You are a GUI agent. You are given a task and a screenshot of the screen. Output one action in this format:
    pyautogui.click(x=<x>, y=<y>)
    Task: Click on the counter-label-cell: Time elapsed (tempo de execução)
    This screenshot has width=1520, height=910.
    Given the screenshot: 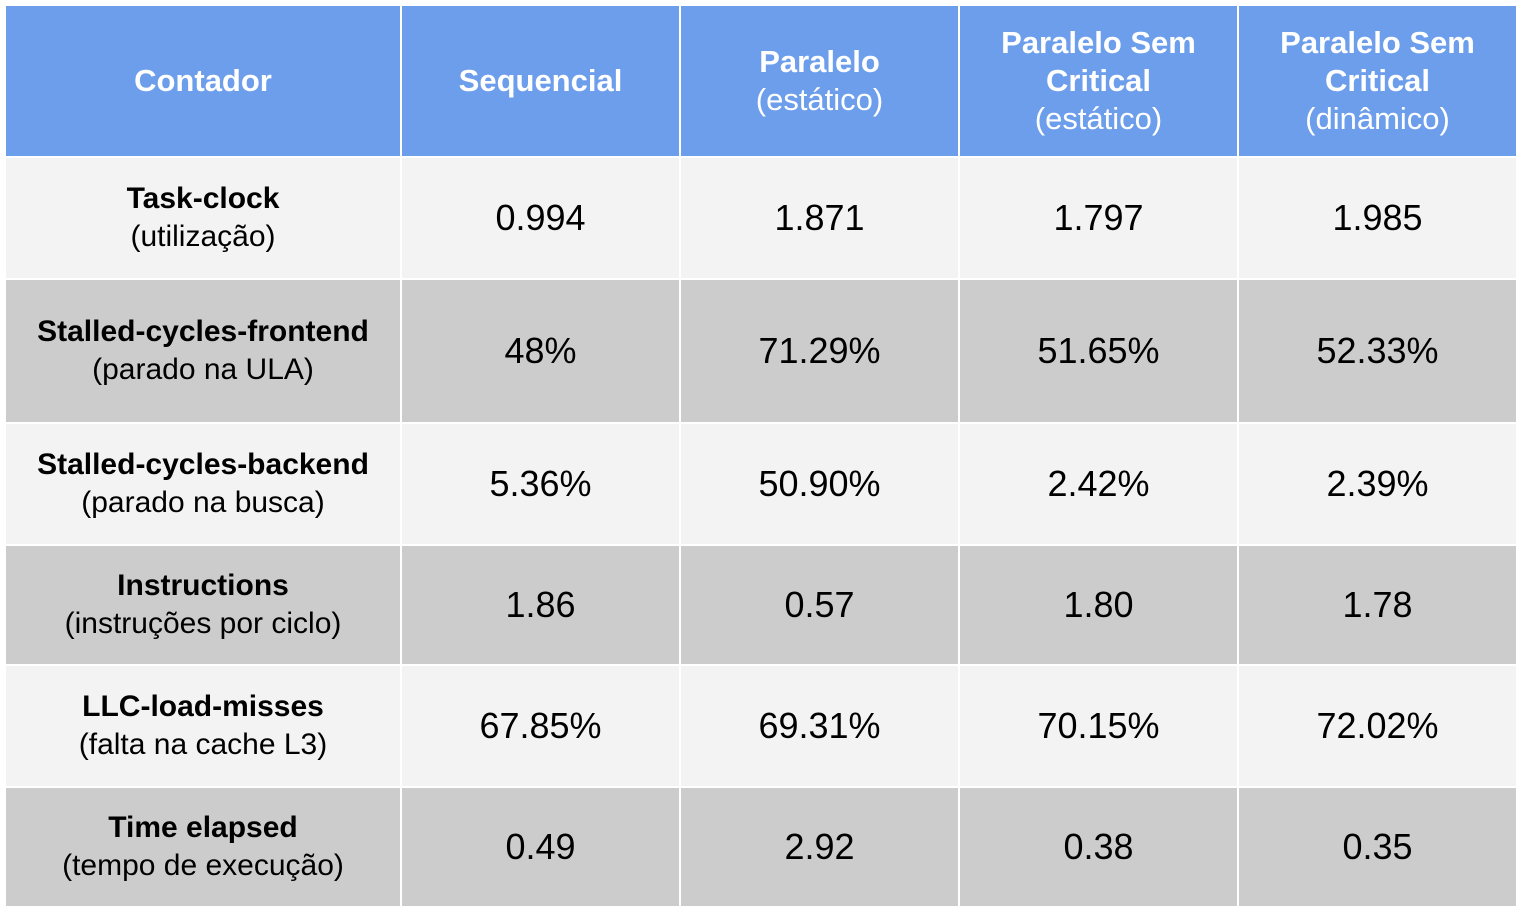 What is the action you would take?
    pyautogui.click(x=203, y=847)
    